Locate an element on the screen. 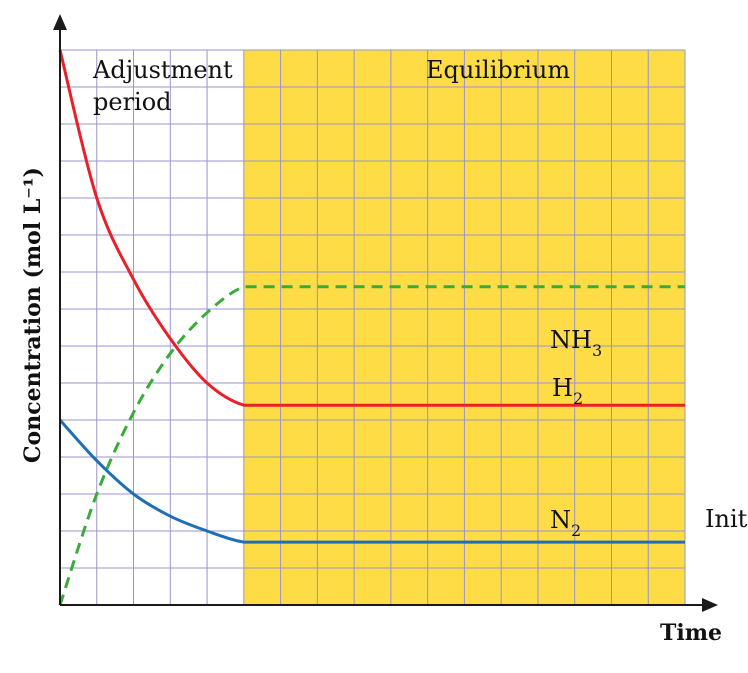 Image resolution: width=748 pixels, height=673 pixels. y-axis-arrow-icon is located at coordinates (60, 22).